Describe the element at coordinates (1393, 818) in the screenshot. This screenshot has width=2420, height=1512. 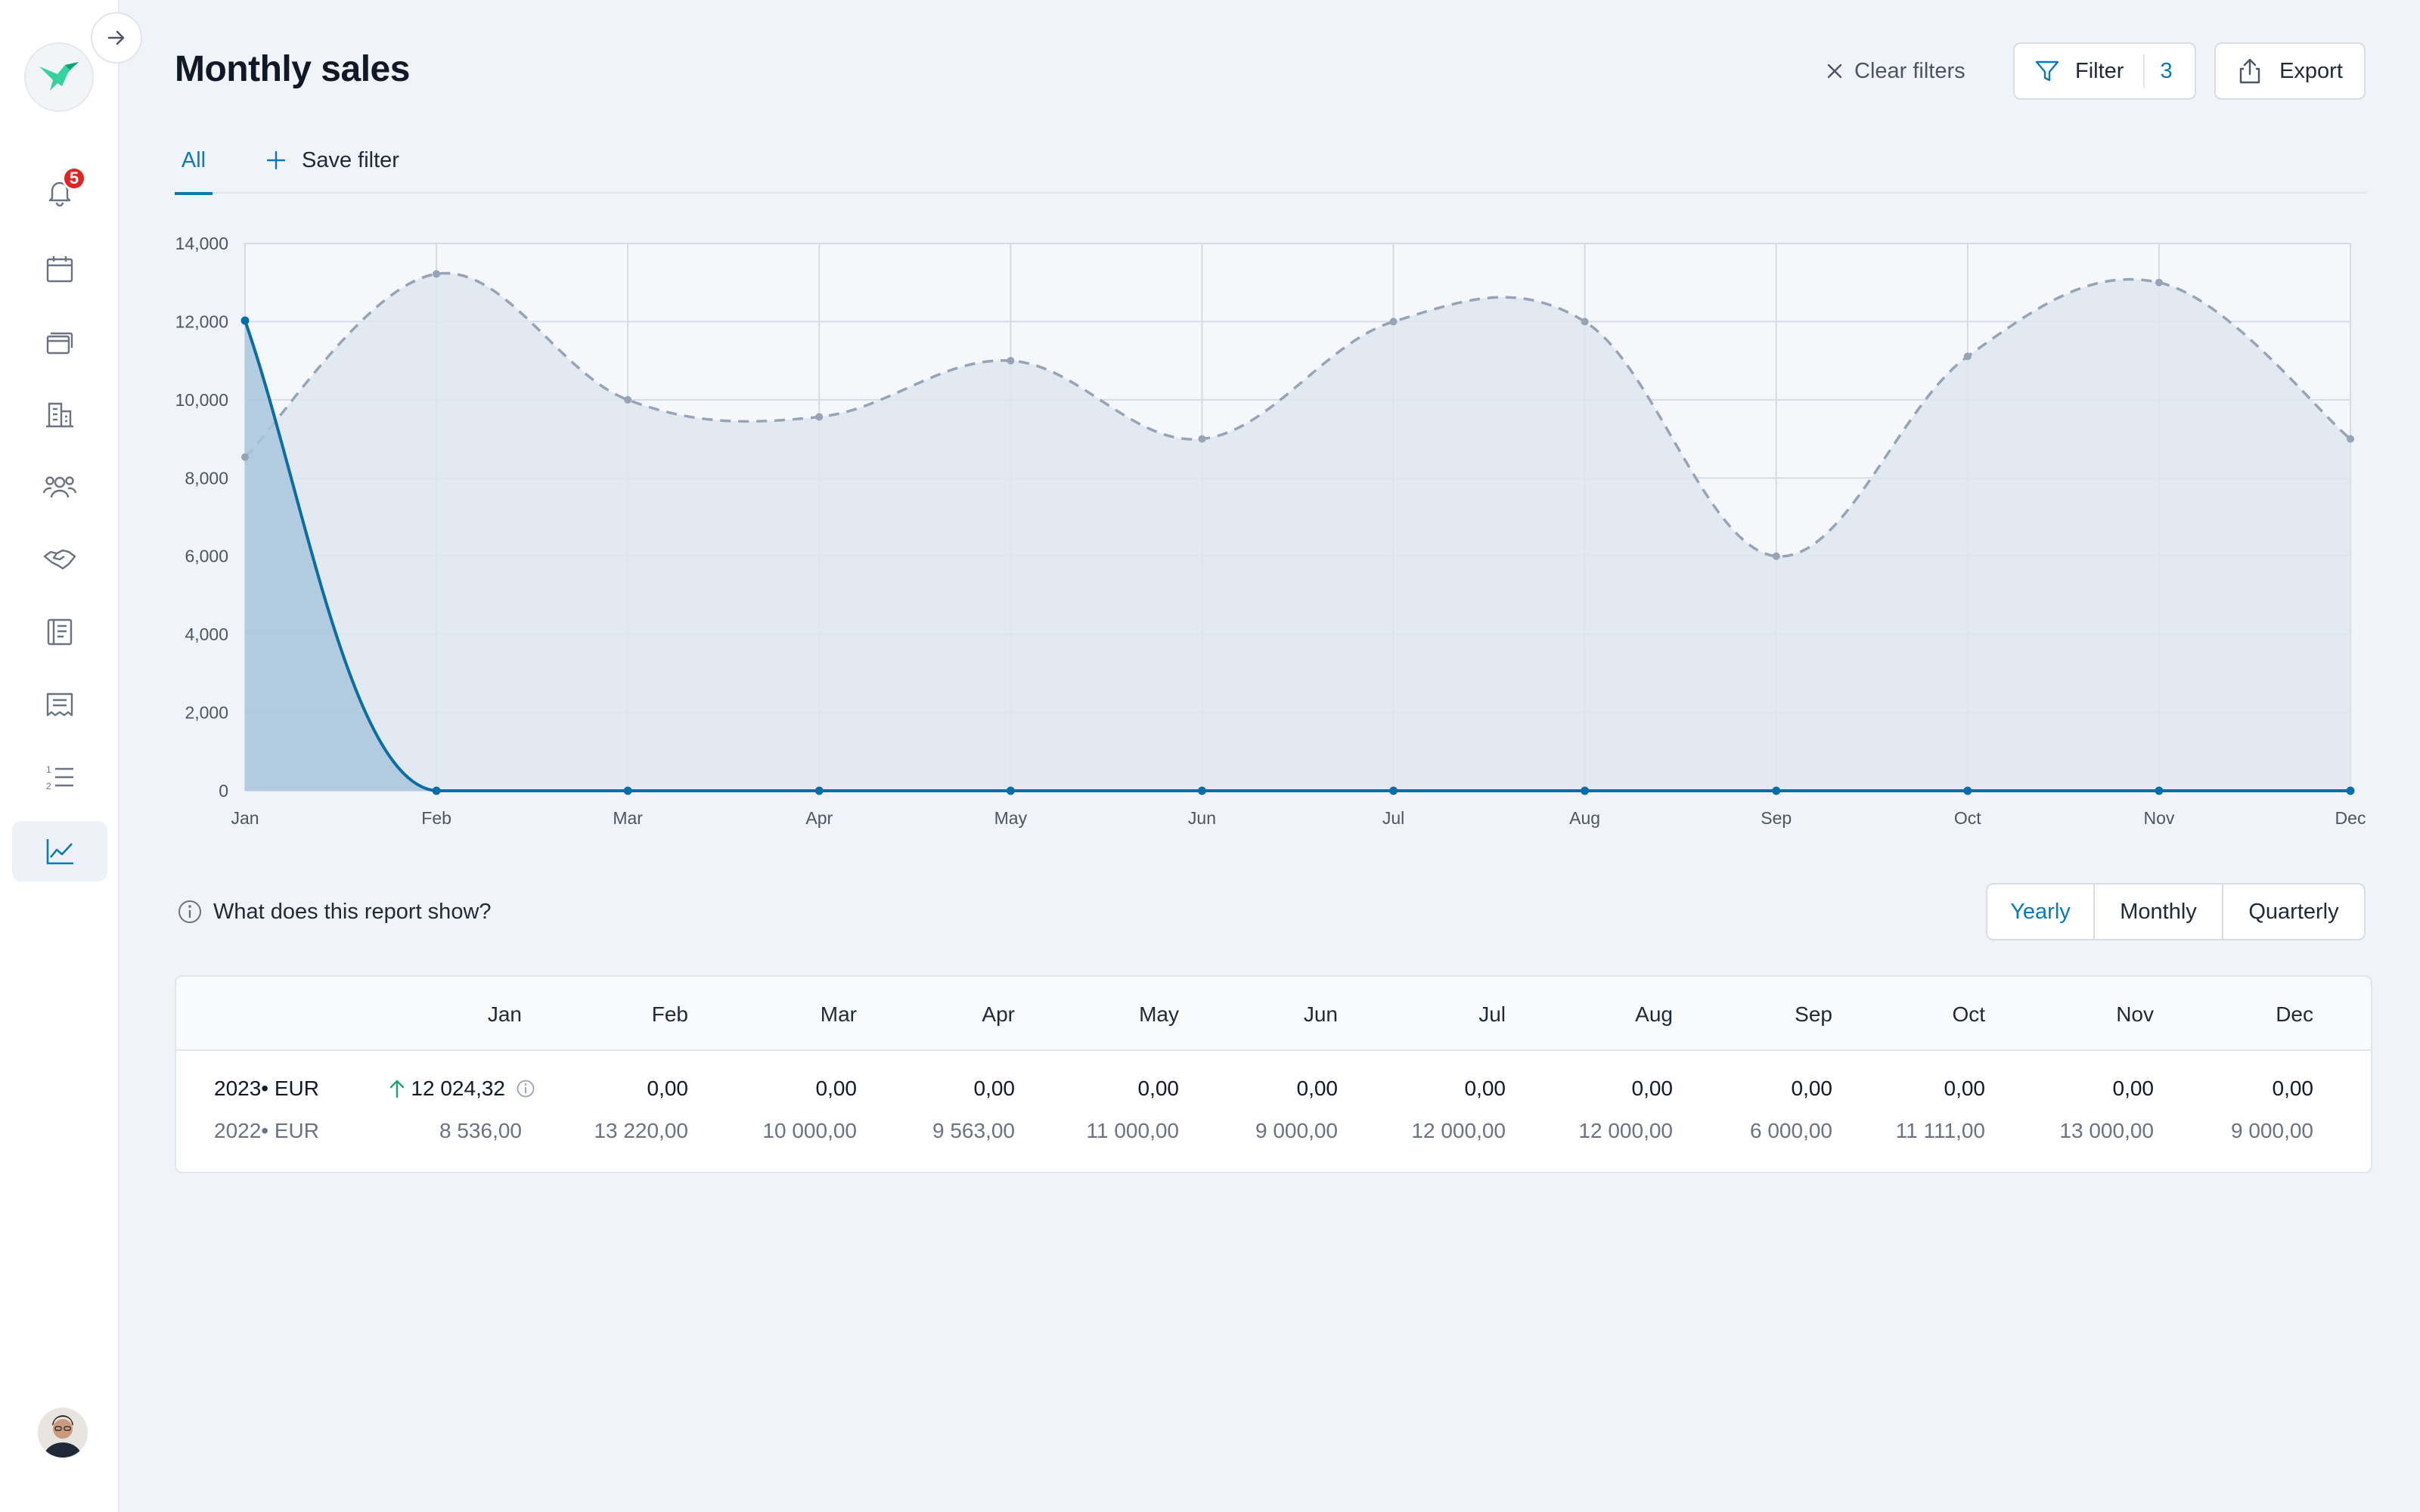
I see `x-tick-label: Jul` at that location.